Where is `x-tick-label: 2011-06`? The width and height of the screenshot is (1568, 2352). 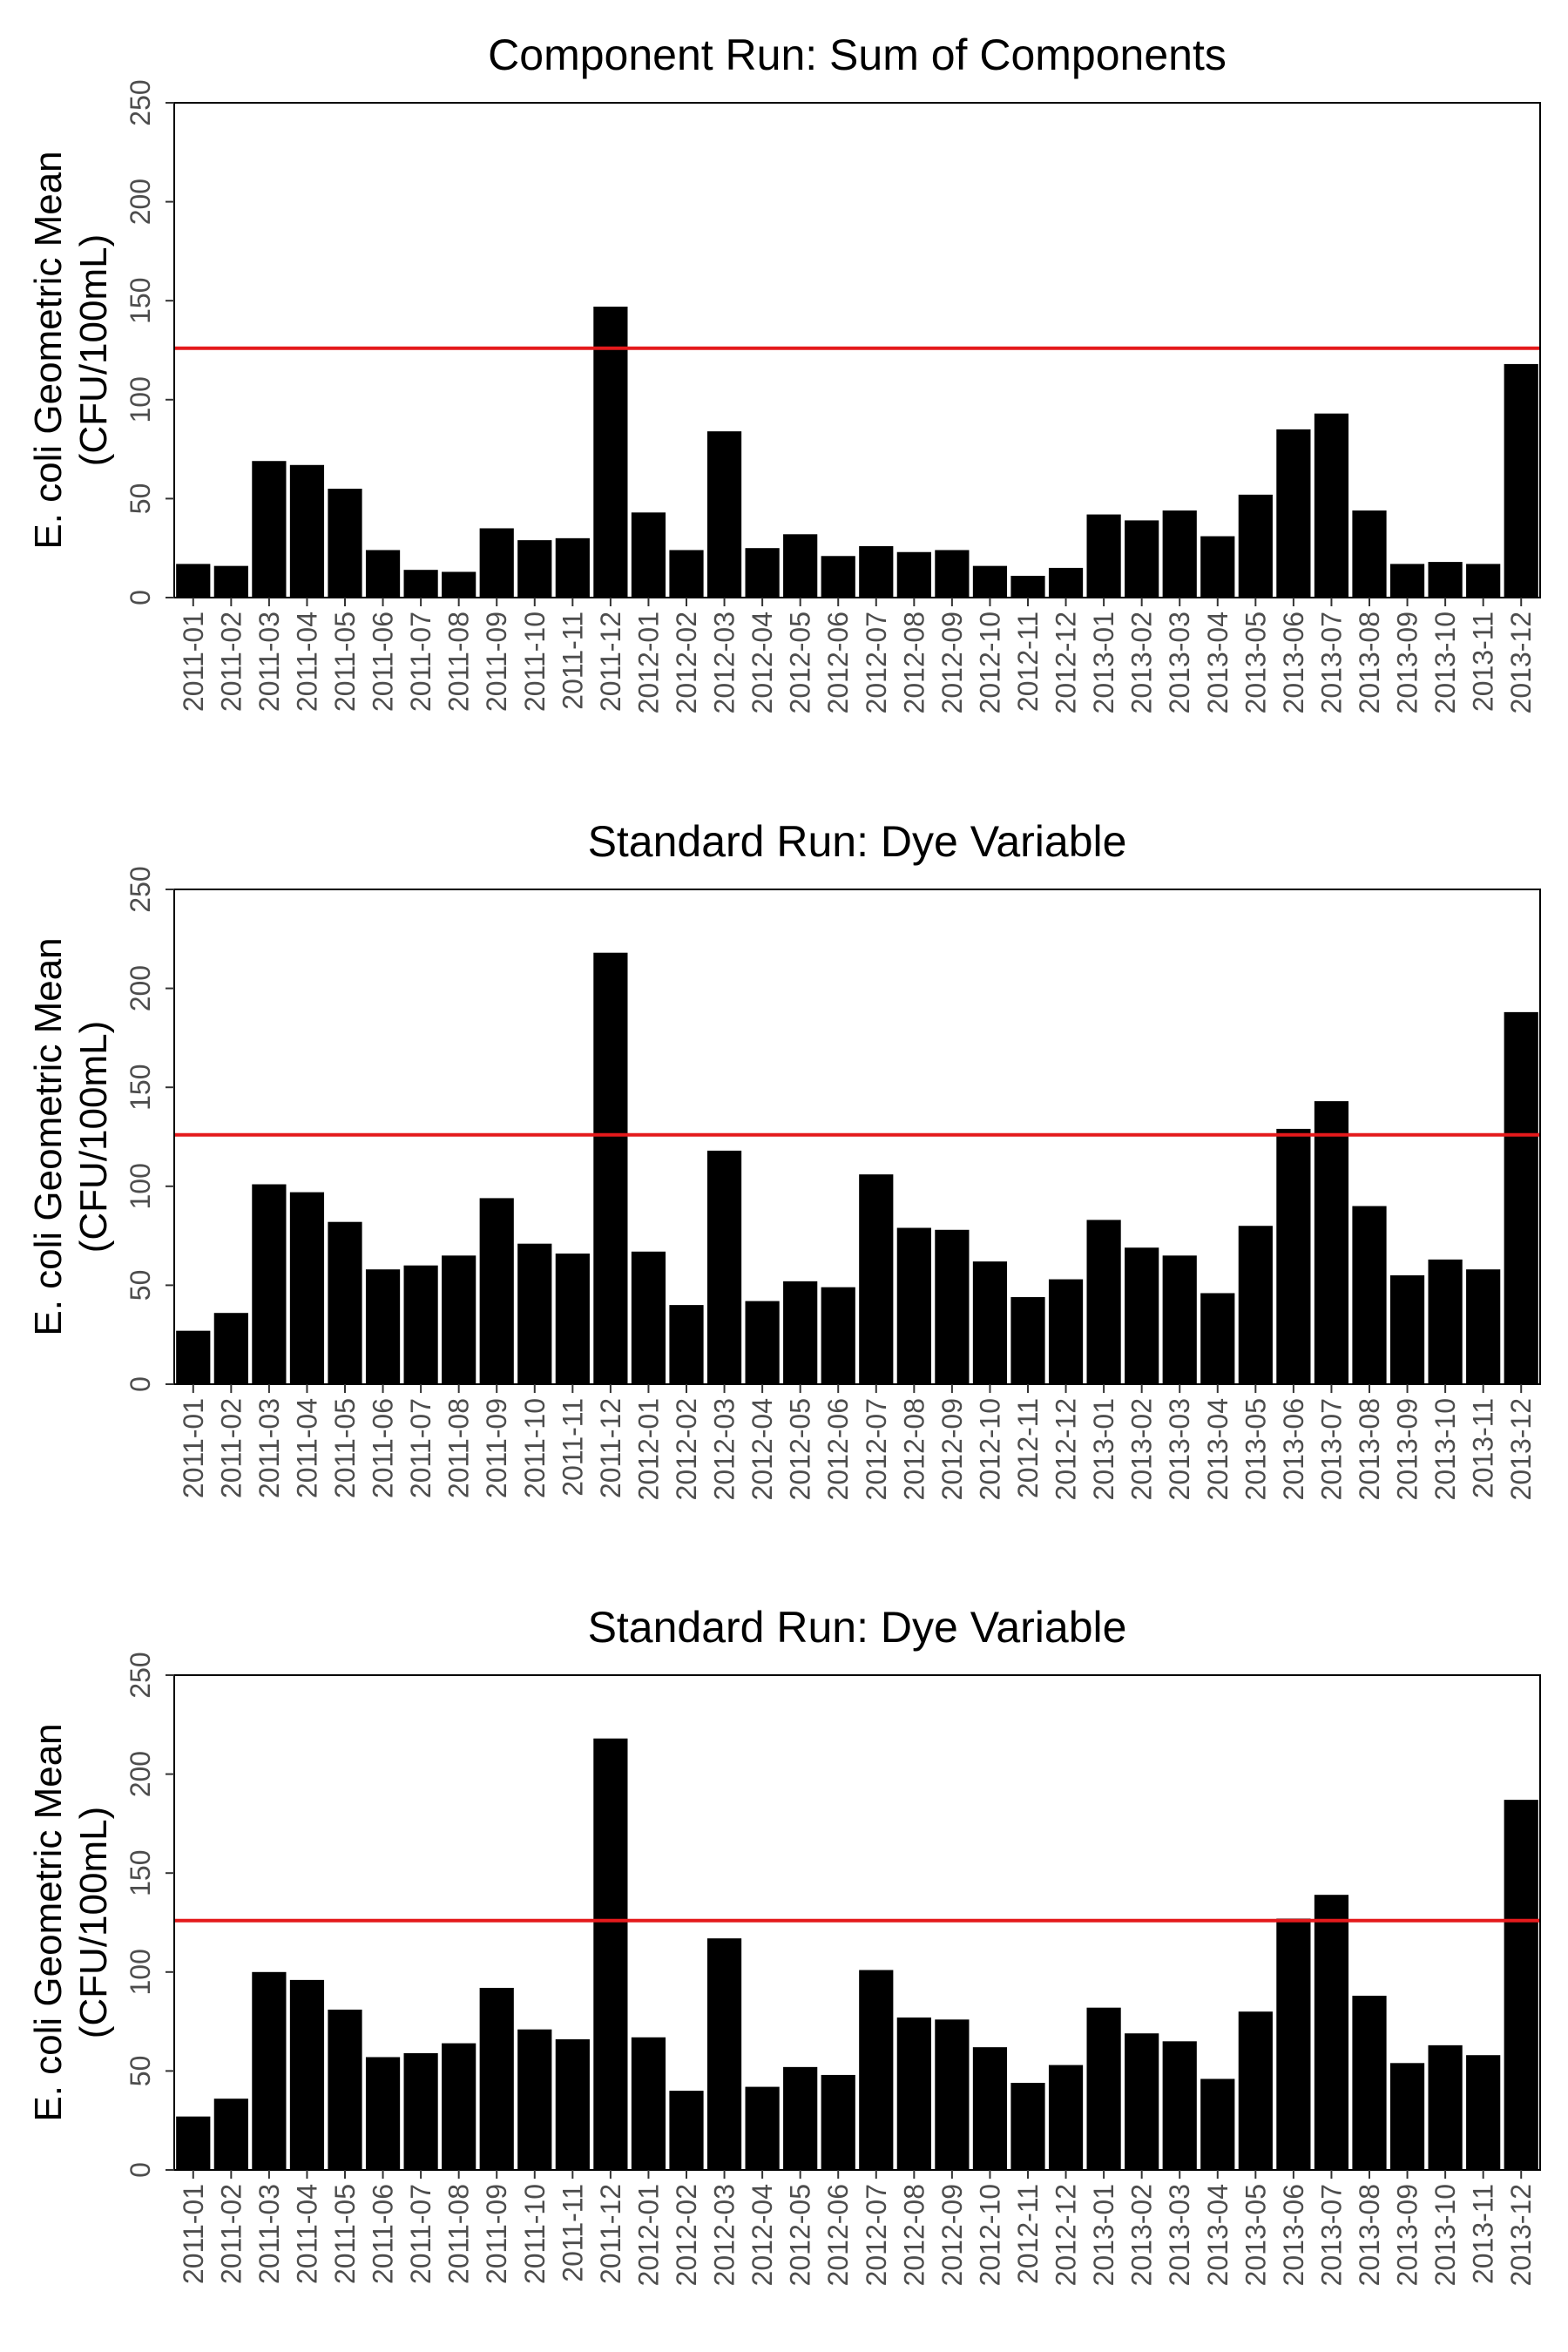
x-tick-label: 2011-06 is located at coordinates (383, 1448).